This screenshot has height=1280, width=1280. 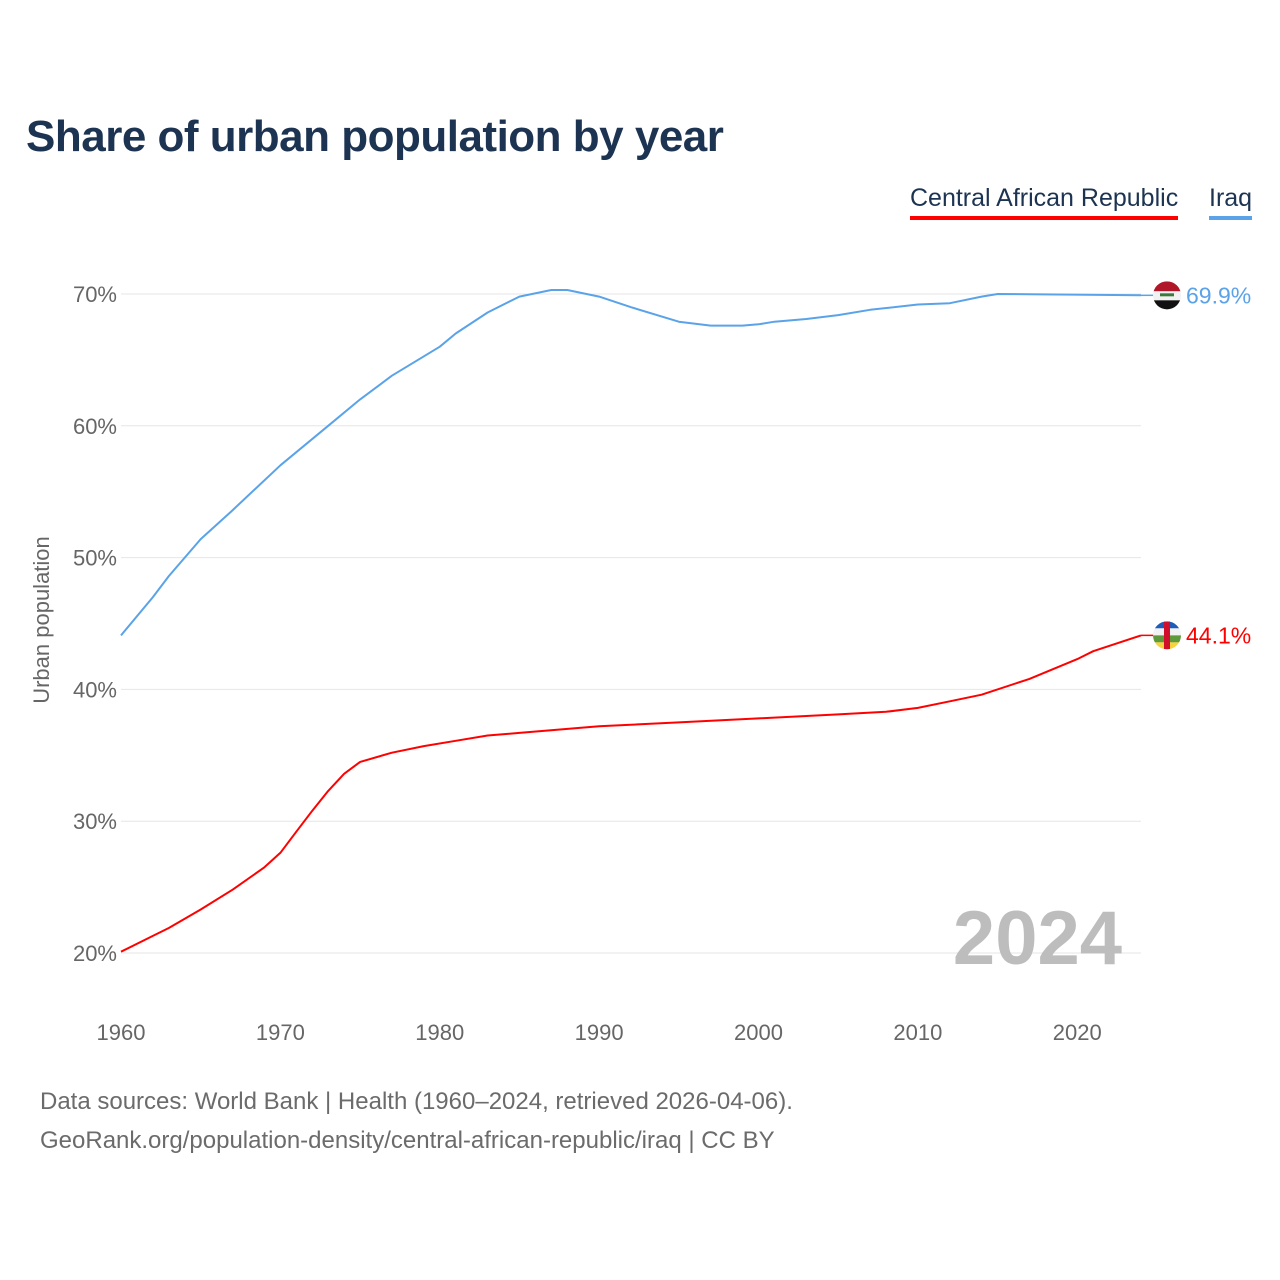 What do you see at coordinates (439, 1032) in the screenshot?
I see `x-tick-label: 1980` at bounding box center [439, 1032].